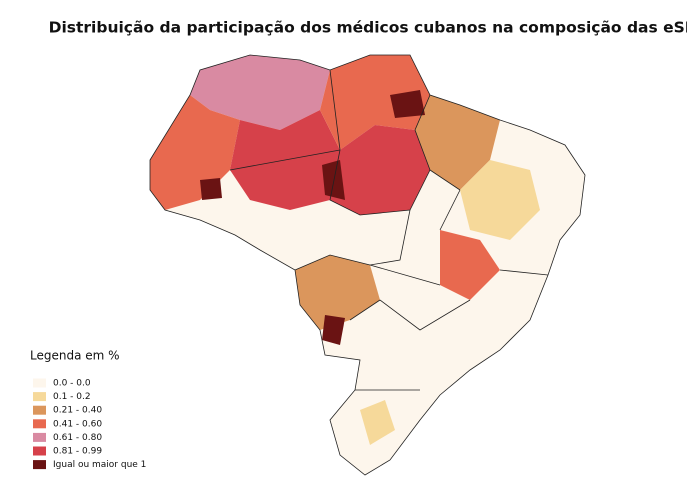 The height and width of the screenshot is (483, 687). Describe the element at coordinates (75, 356) in the screenshot. I see `legend-title: Legenda em %` at that location.